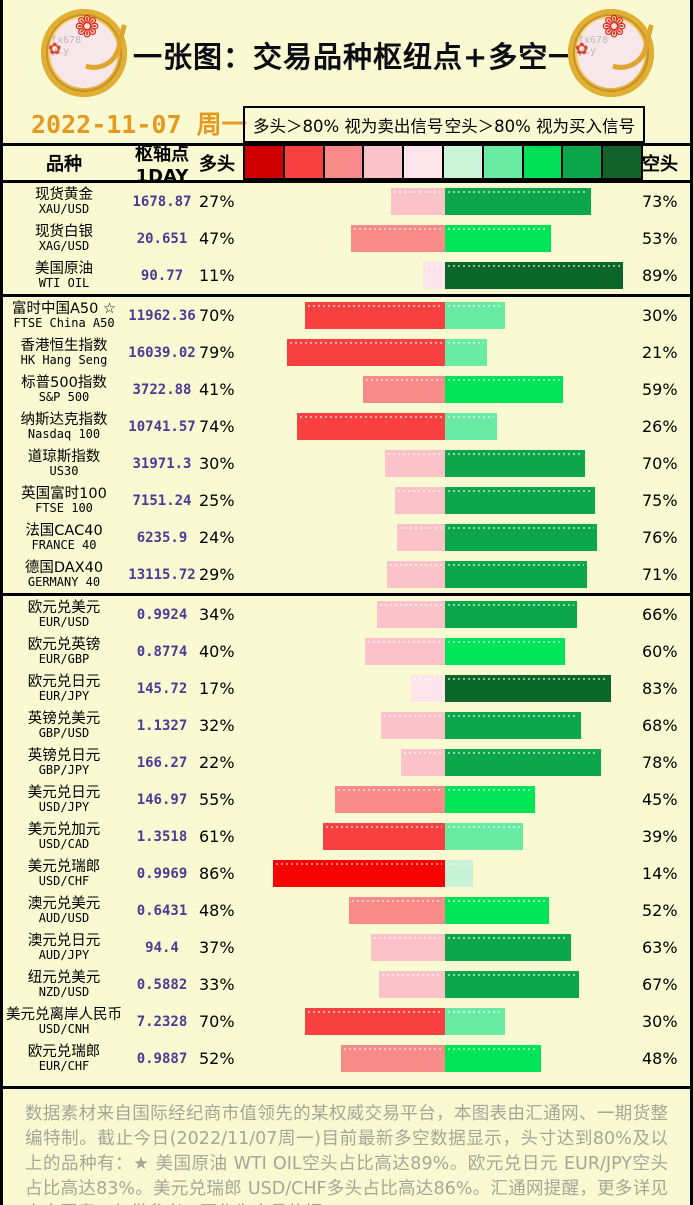 The image size is (693, 1205). Describe the element at coordinates (64, 202) in the screenshot. I see `instrument-cell: 现货黄金 XAU/USD` at that location.